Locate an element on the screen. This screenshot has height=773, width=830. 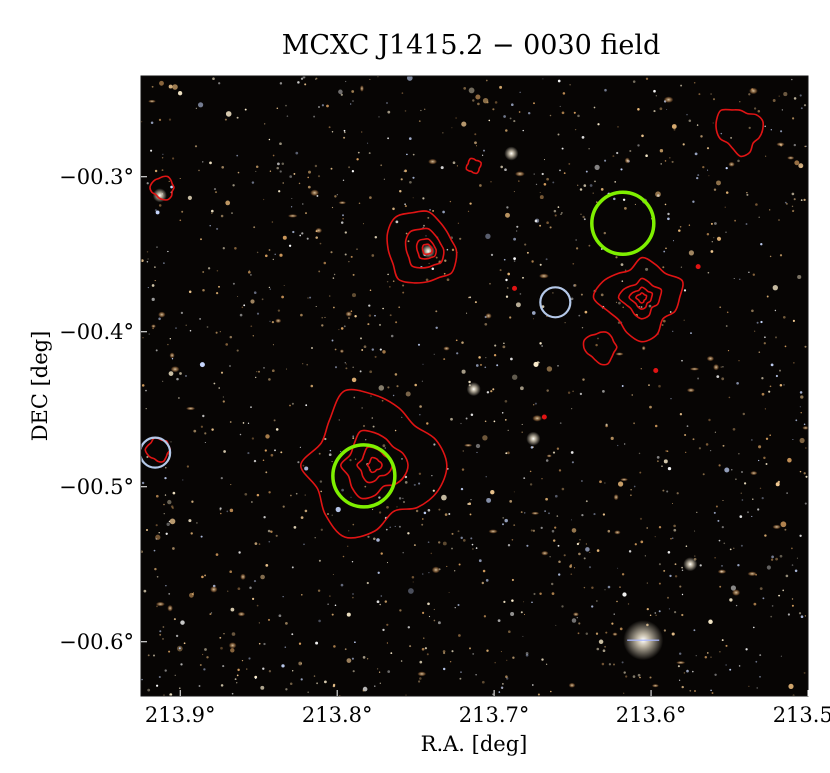
green-circle-marker is located at coordinates (364, 476).